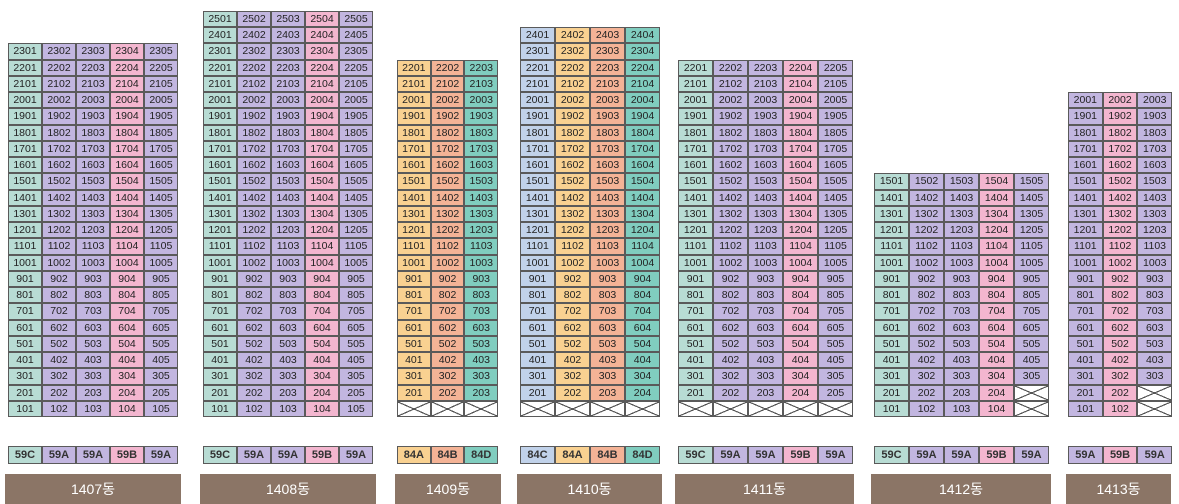 The image size is (1179, 504). I want to click on unit-cell: 1903, so click(765, 116).